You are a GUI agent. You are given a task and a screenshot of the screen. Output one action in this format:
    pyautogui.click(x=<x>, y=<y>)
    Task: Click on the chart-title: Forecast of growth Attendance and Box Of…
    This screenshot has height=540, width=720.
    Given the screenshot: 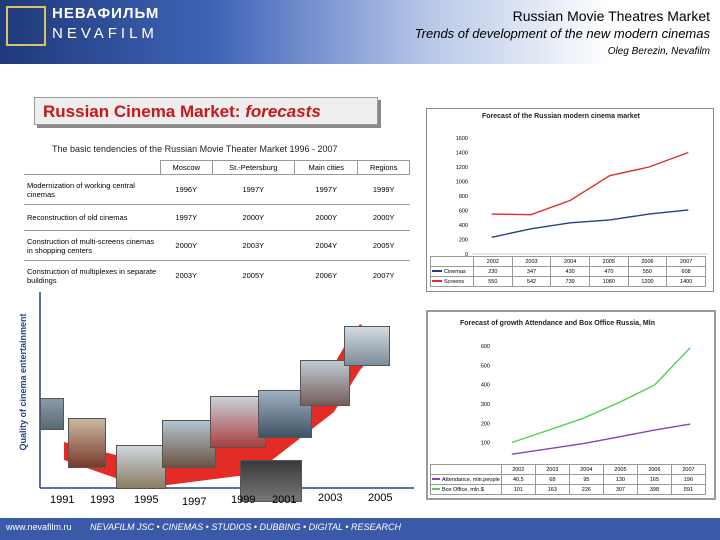 What is the action you would take?
    pyautogui.click(x=557, y=323)
    